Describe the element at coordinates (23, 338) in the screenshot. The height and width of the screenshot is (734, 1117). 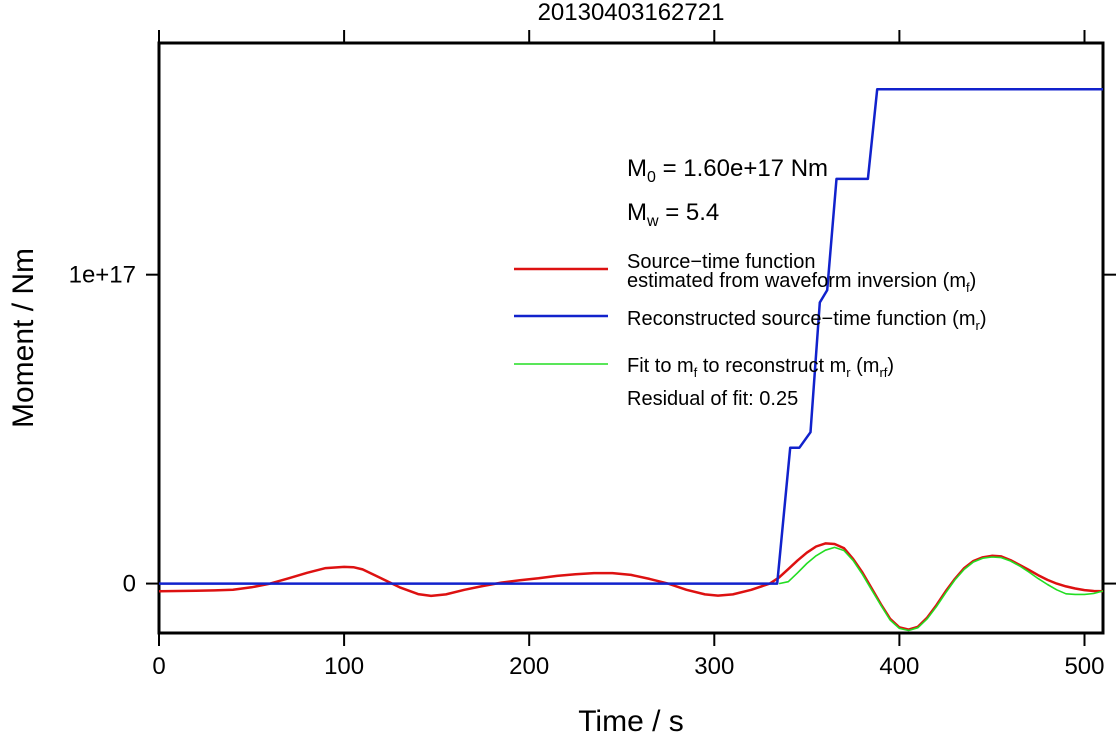
I see `y-axis-label: Moment / Nm` at that location.